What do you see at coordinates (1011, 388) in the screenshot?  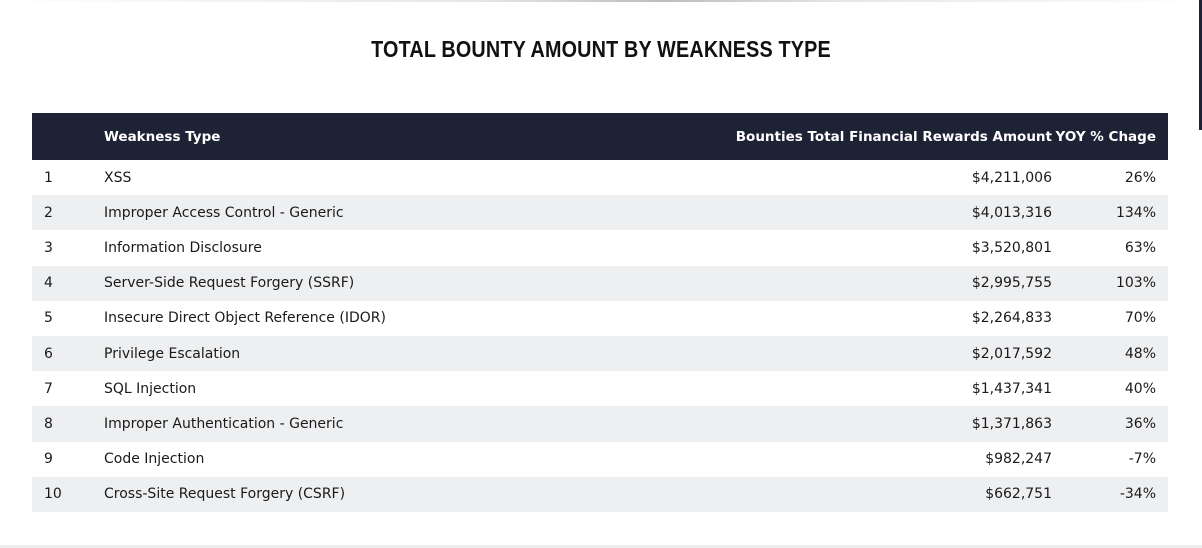 I see `amount-cell: $1,437,341` at bounding box center [1011, 388].